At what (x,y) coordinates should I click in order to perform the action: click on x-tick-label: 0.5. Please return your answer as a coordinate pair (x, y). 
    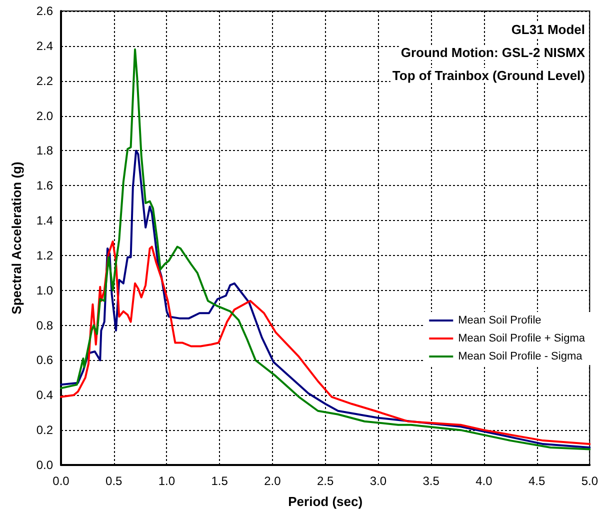
    Looking at the image, I should click on (114, 481).